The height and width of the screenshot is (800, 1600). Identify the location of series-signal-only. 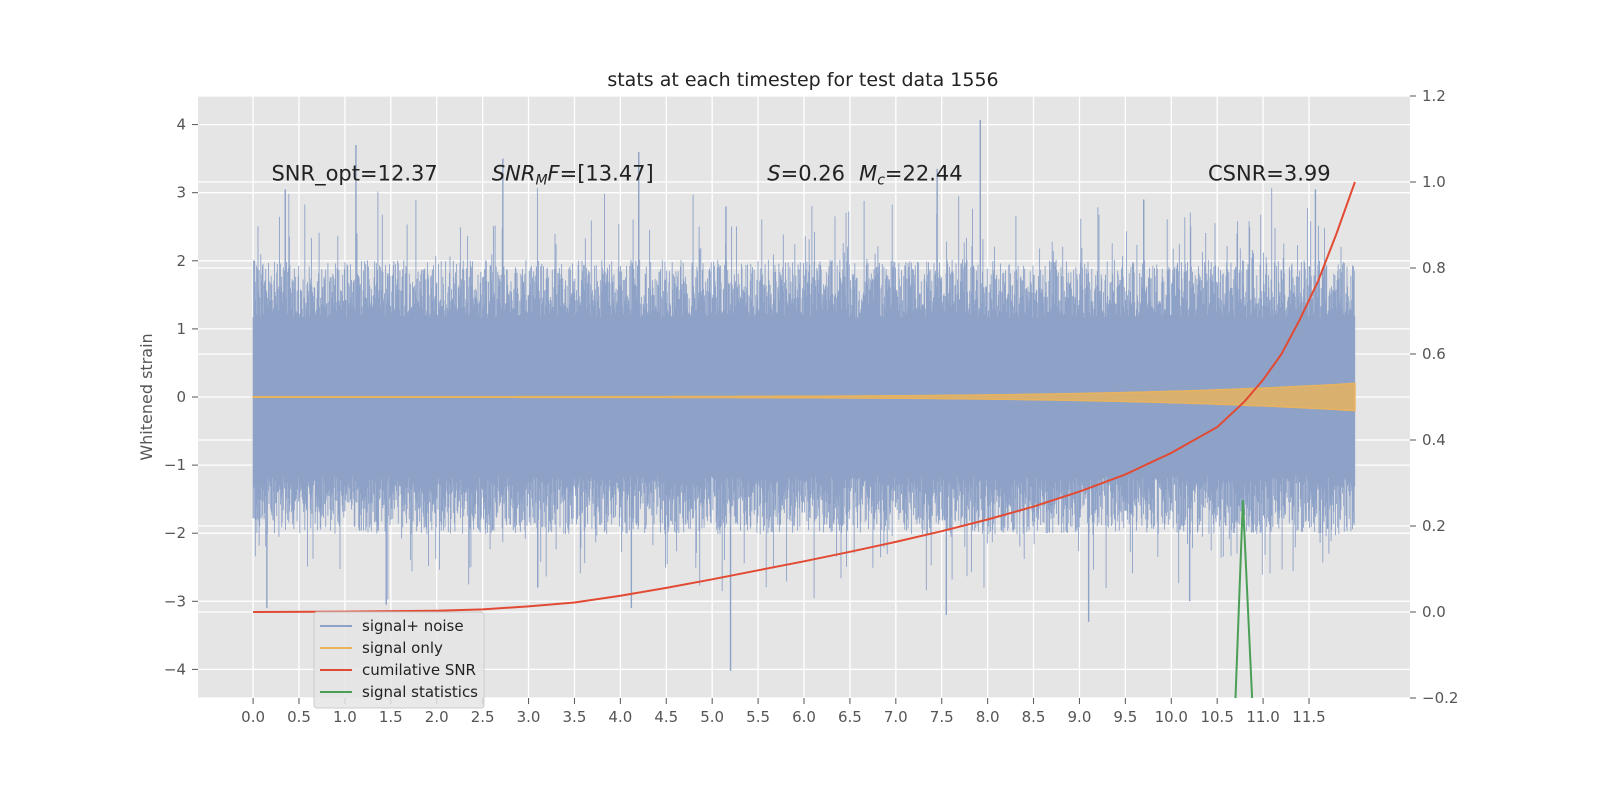
(804, 397).